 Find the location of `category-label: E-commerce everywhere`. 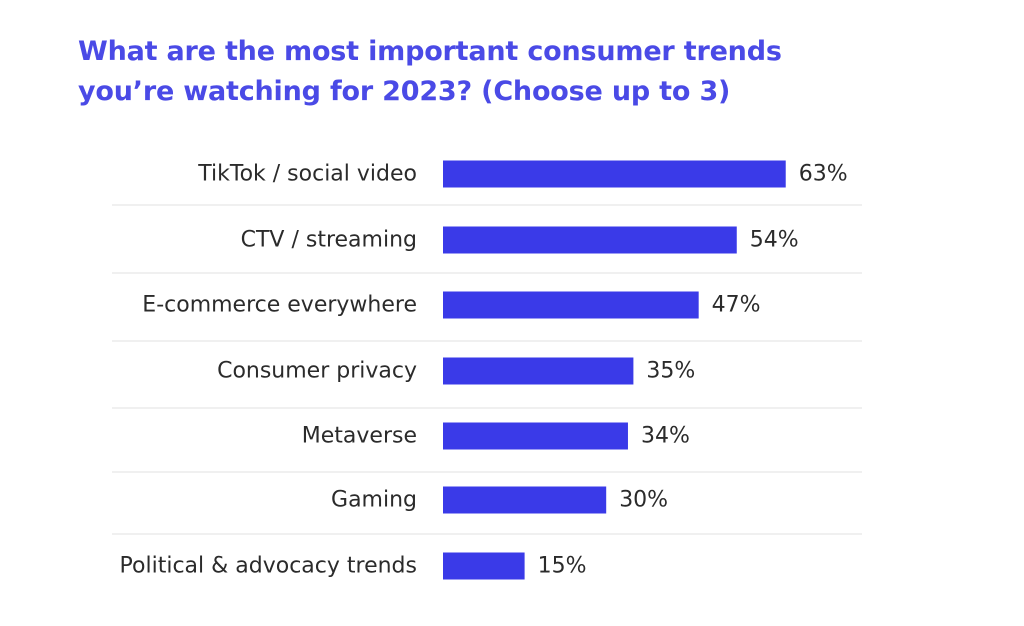

category-label: E-commerce everywhere is located at coordinates (279, 305).